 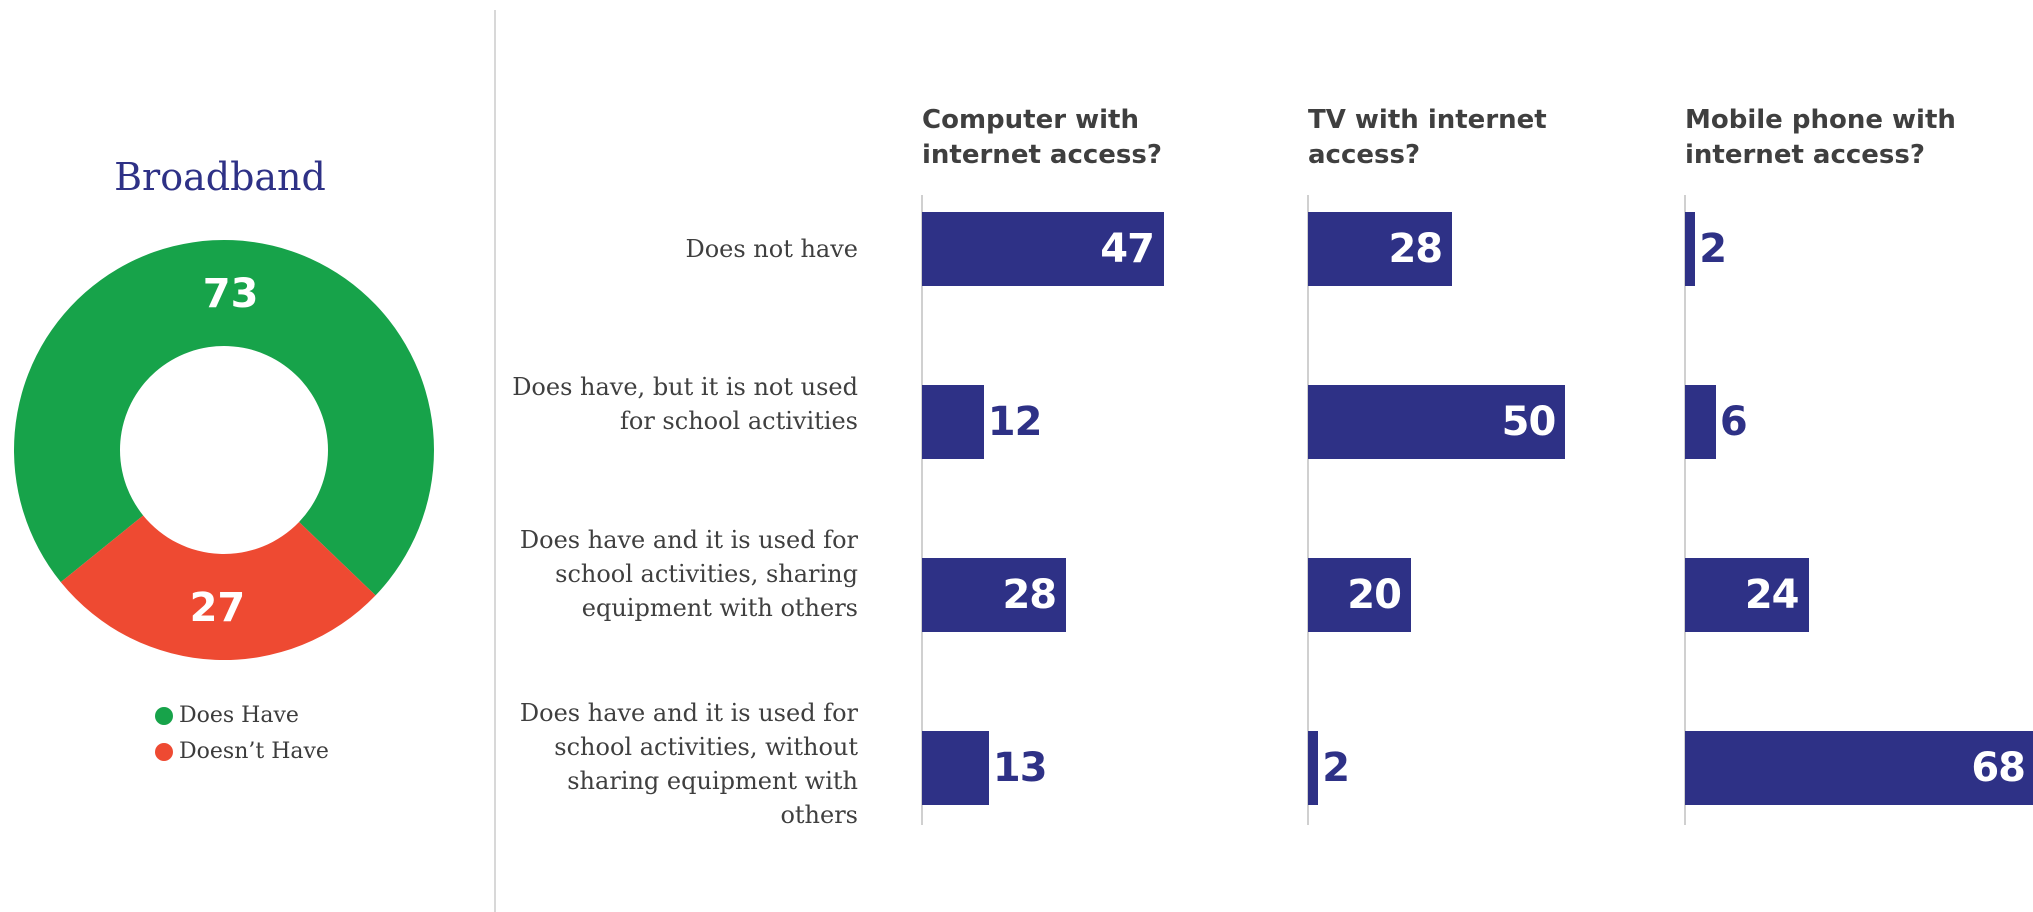 I want to click on bar-value-mobile-not-used: 6, so click(x=1733, y=422).